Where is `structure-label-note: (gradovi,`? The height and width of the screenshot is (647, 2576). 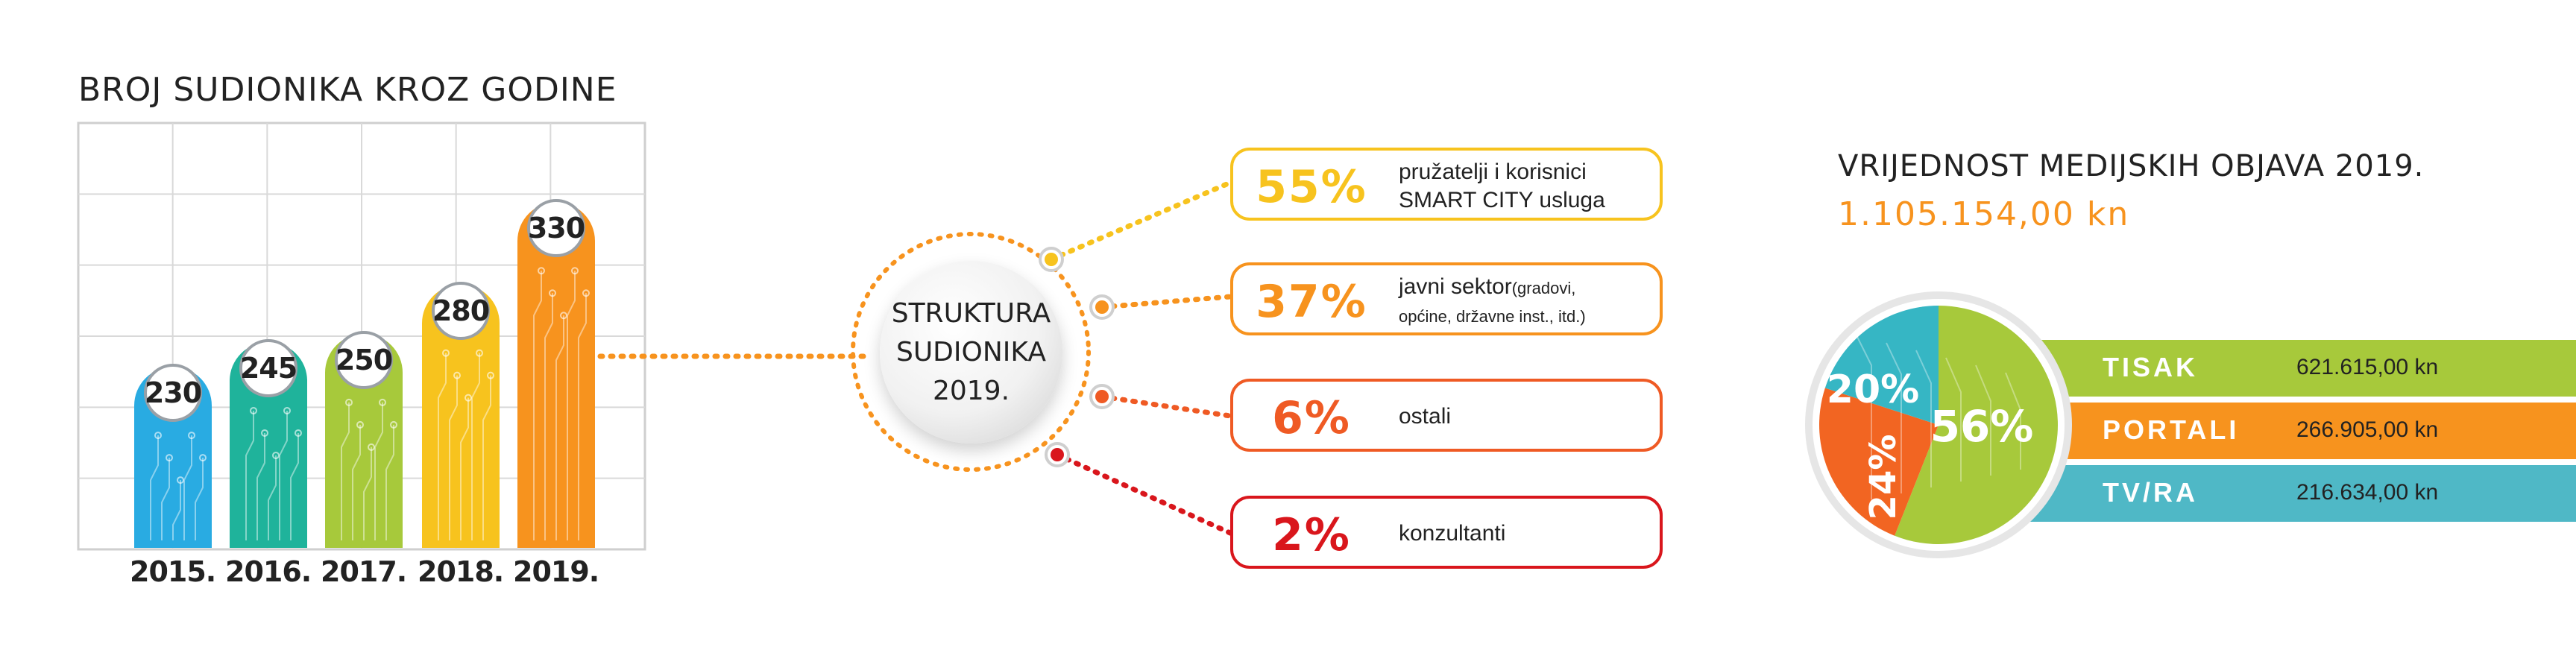 structure-label-note: (gradovi, is located at coordinates (1543, 288).